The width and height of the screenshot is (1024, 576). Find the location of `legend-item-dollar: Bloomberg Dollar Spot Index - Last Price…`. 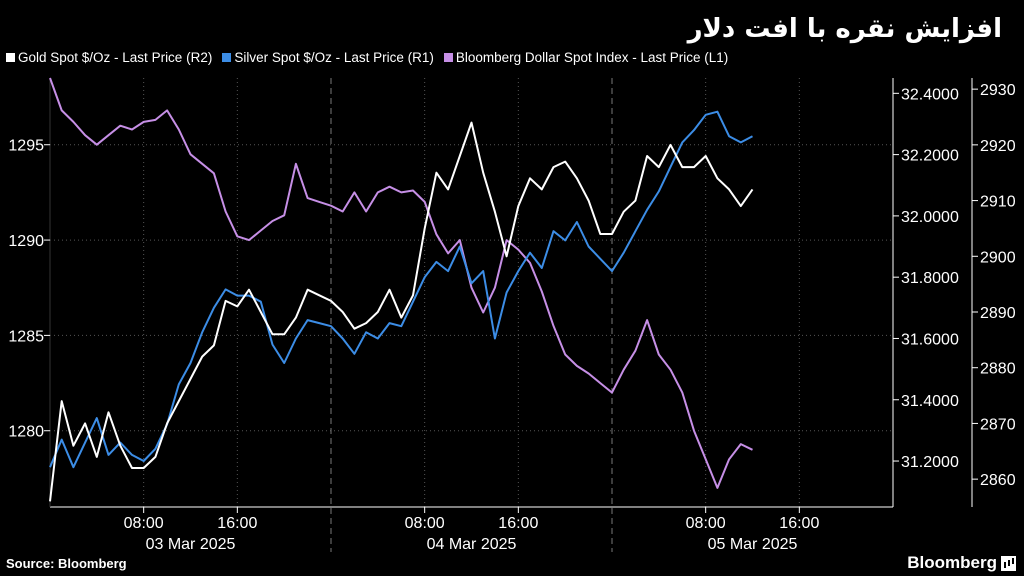

legend-item-dollar: Bloomberg Dollar Spot Index - Last Price… is located at coordinates (586, 57).